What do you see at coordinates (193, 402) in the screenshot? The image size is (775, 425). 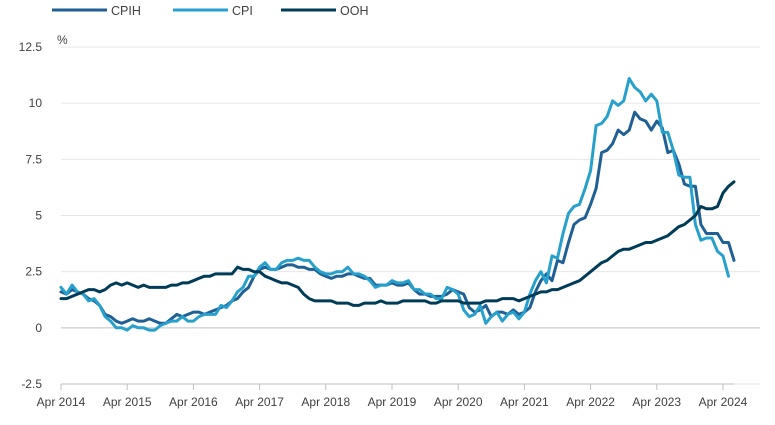 I see `x-tick-label: Apr 2016` at bounding box center [193, 402].